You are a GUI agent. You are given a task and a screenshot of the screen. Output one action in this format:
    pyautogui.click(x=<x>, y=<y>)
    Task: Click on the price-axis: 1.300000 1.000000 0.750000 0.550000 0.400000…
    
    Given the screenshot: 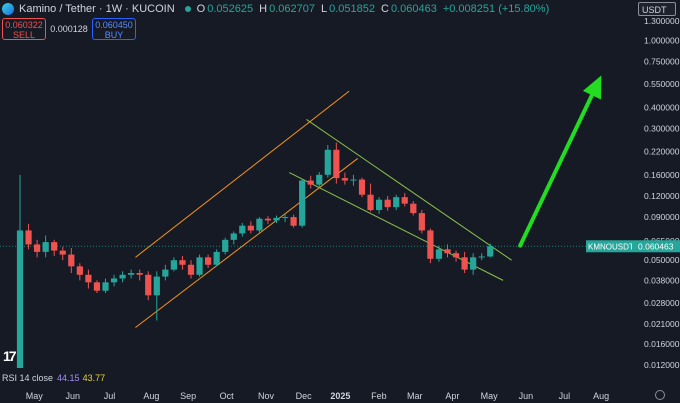 What is the action you would take?
    pyautogui.click(x=656, y=194)
    